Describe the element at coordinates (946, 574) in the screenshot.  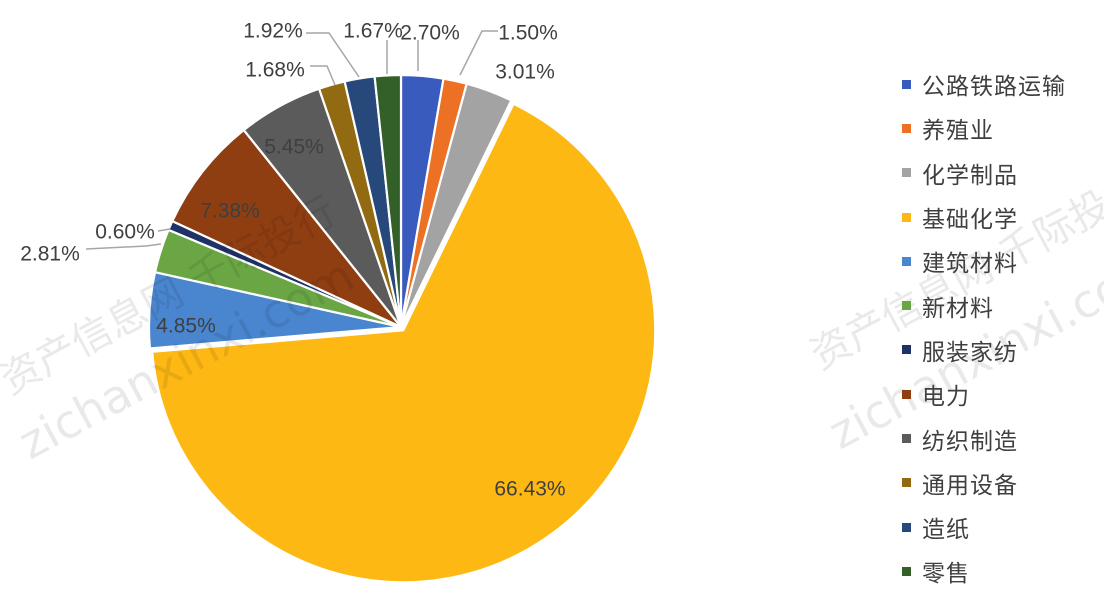
I see `legend-label: 零售` at that location.